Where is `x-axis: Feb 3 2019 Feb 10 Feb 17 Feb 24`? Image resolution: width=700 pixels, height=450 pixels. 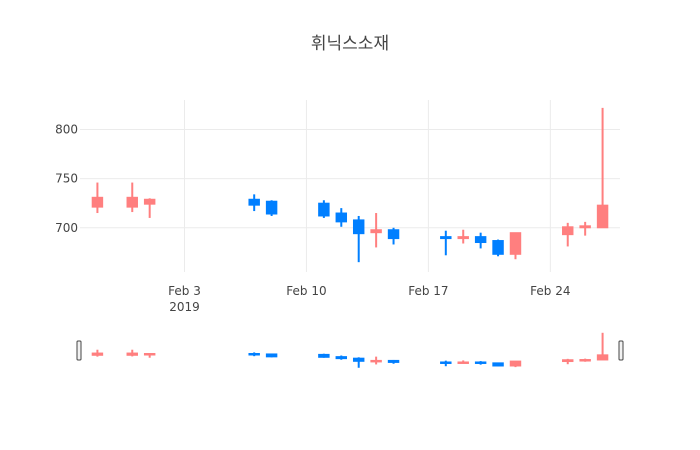
x-axis: Feb 3 2019 Feb 10 Feb 17 Feb 24 is located at coordinates (369, 299).